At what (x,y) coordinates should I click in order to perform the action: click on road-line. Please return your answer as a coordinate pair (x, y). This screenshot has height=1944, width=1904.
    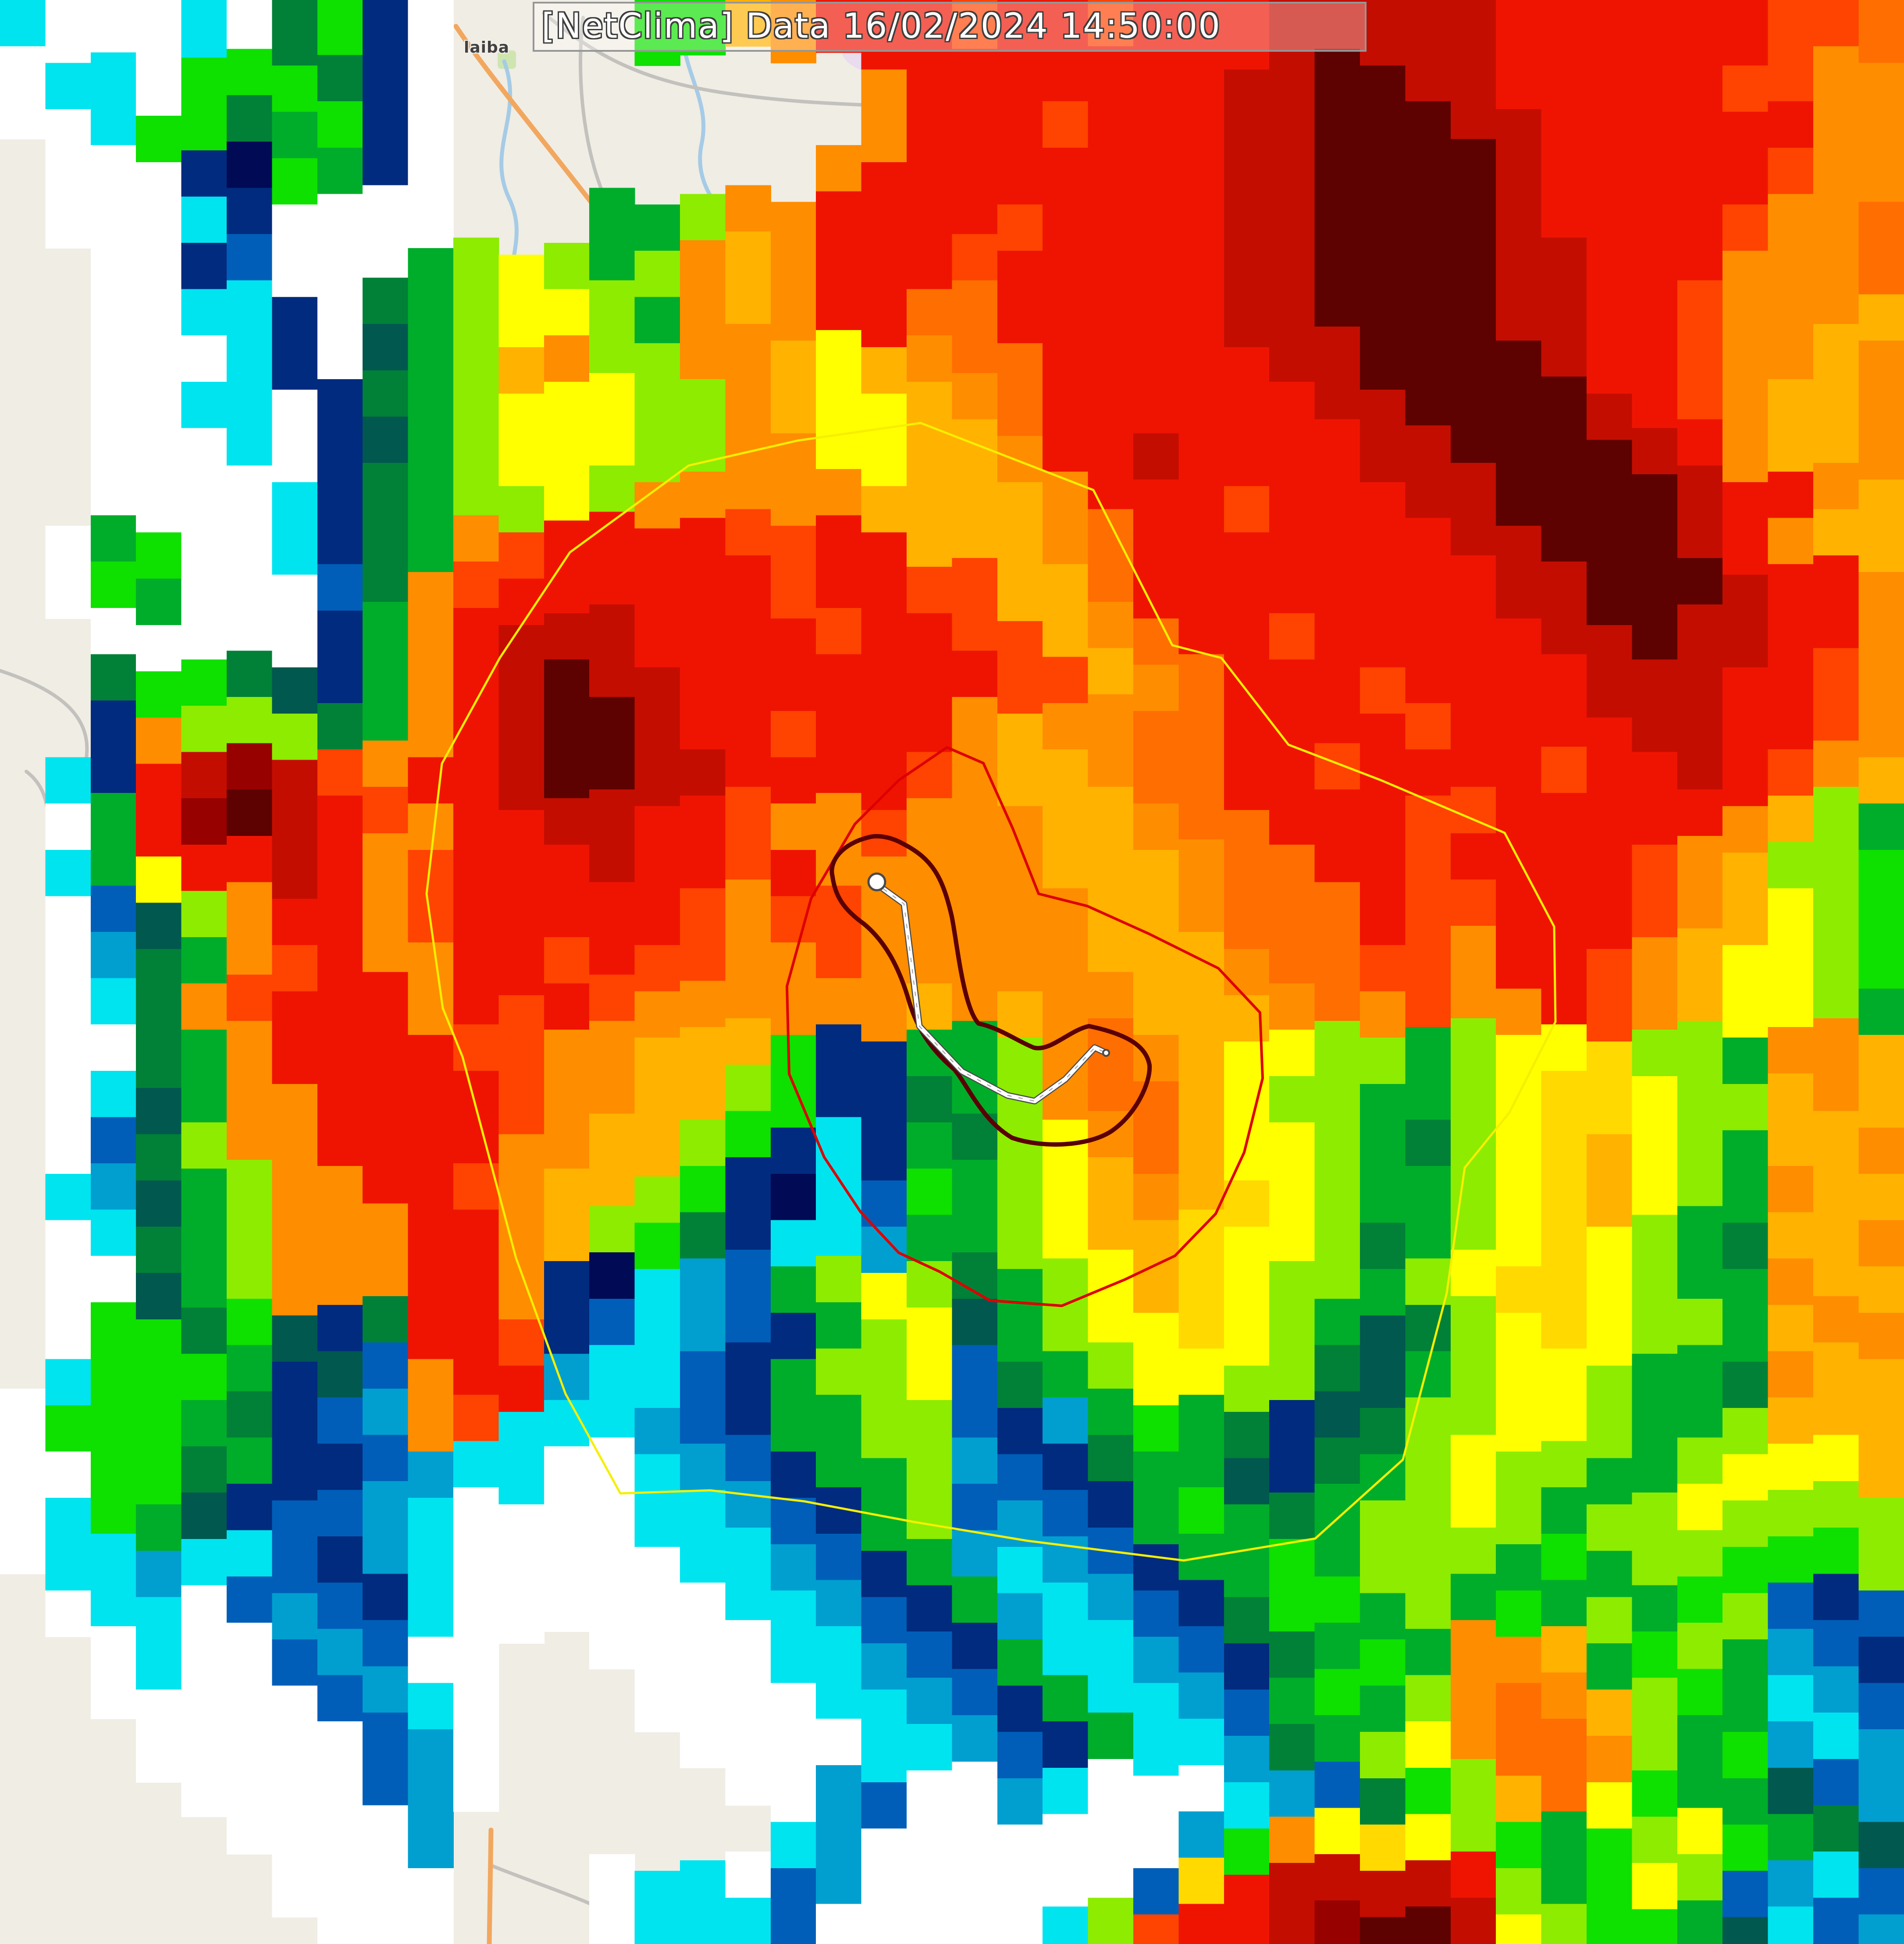
    Looking at the image, I should click on (44, 721).